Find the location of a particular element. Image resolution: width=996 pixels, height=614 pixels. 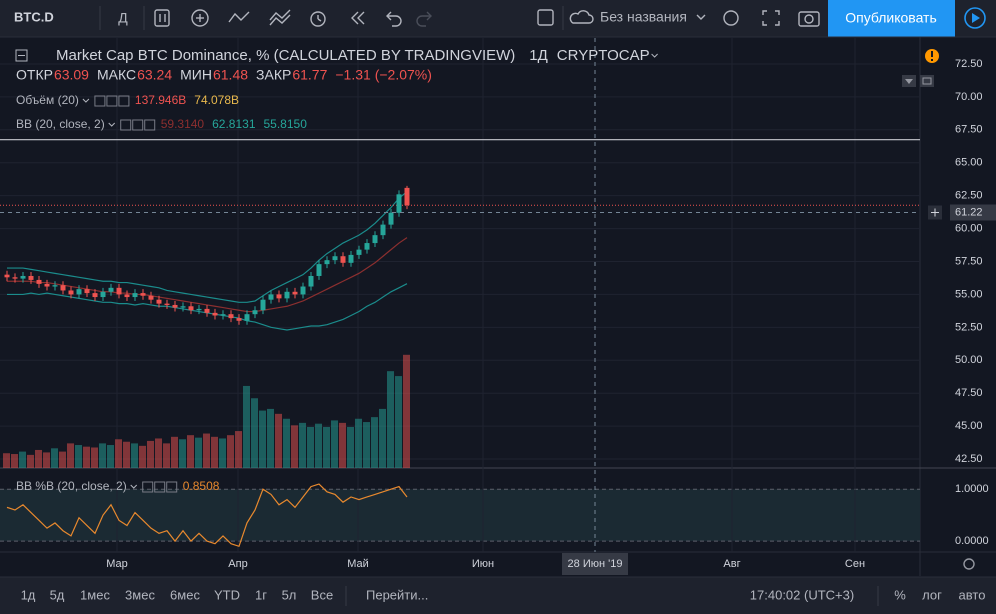

percent-b-tick-label: 0.0000 is located at coordinates (972, 541).